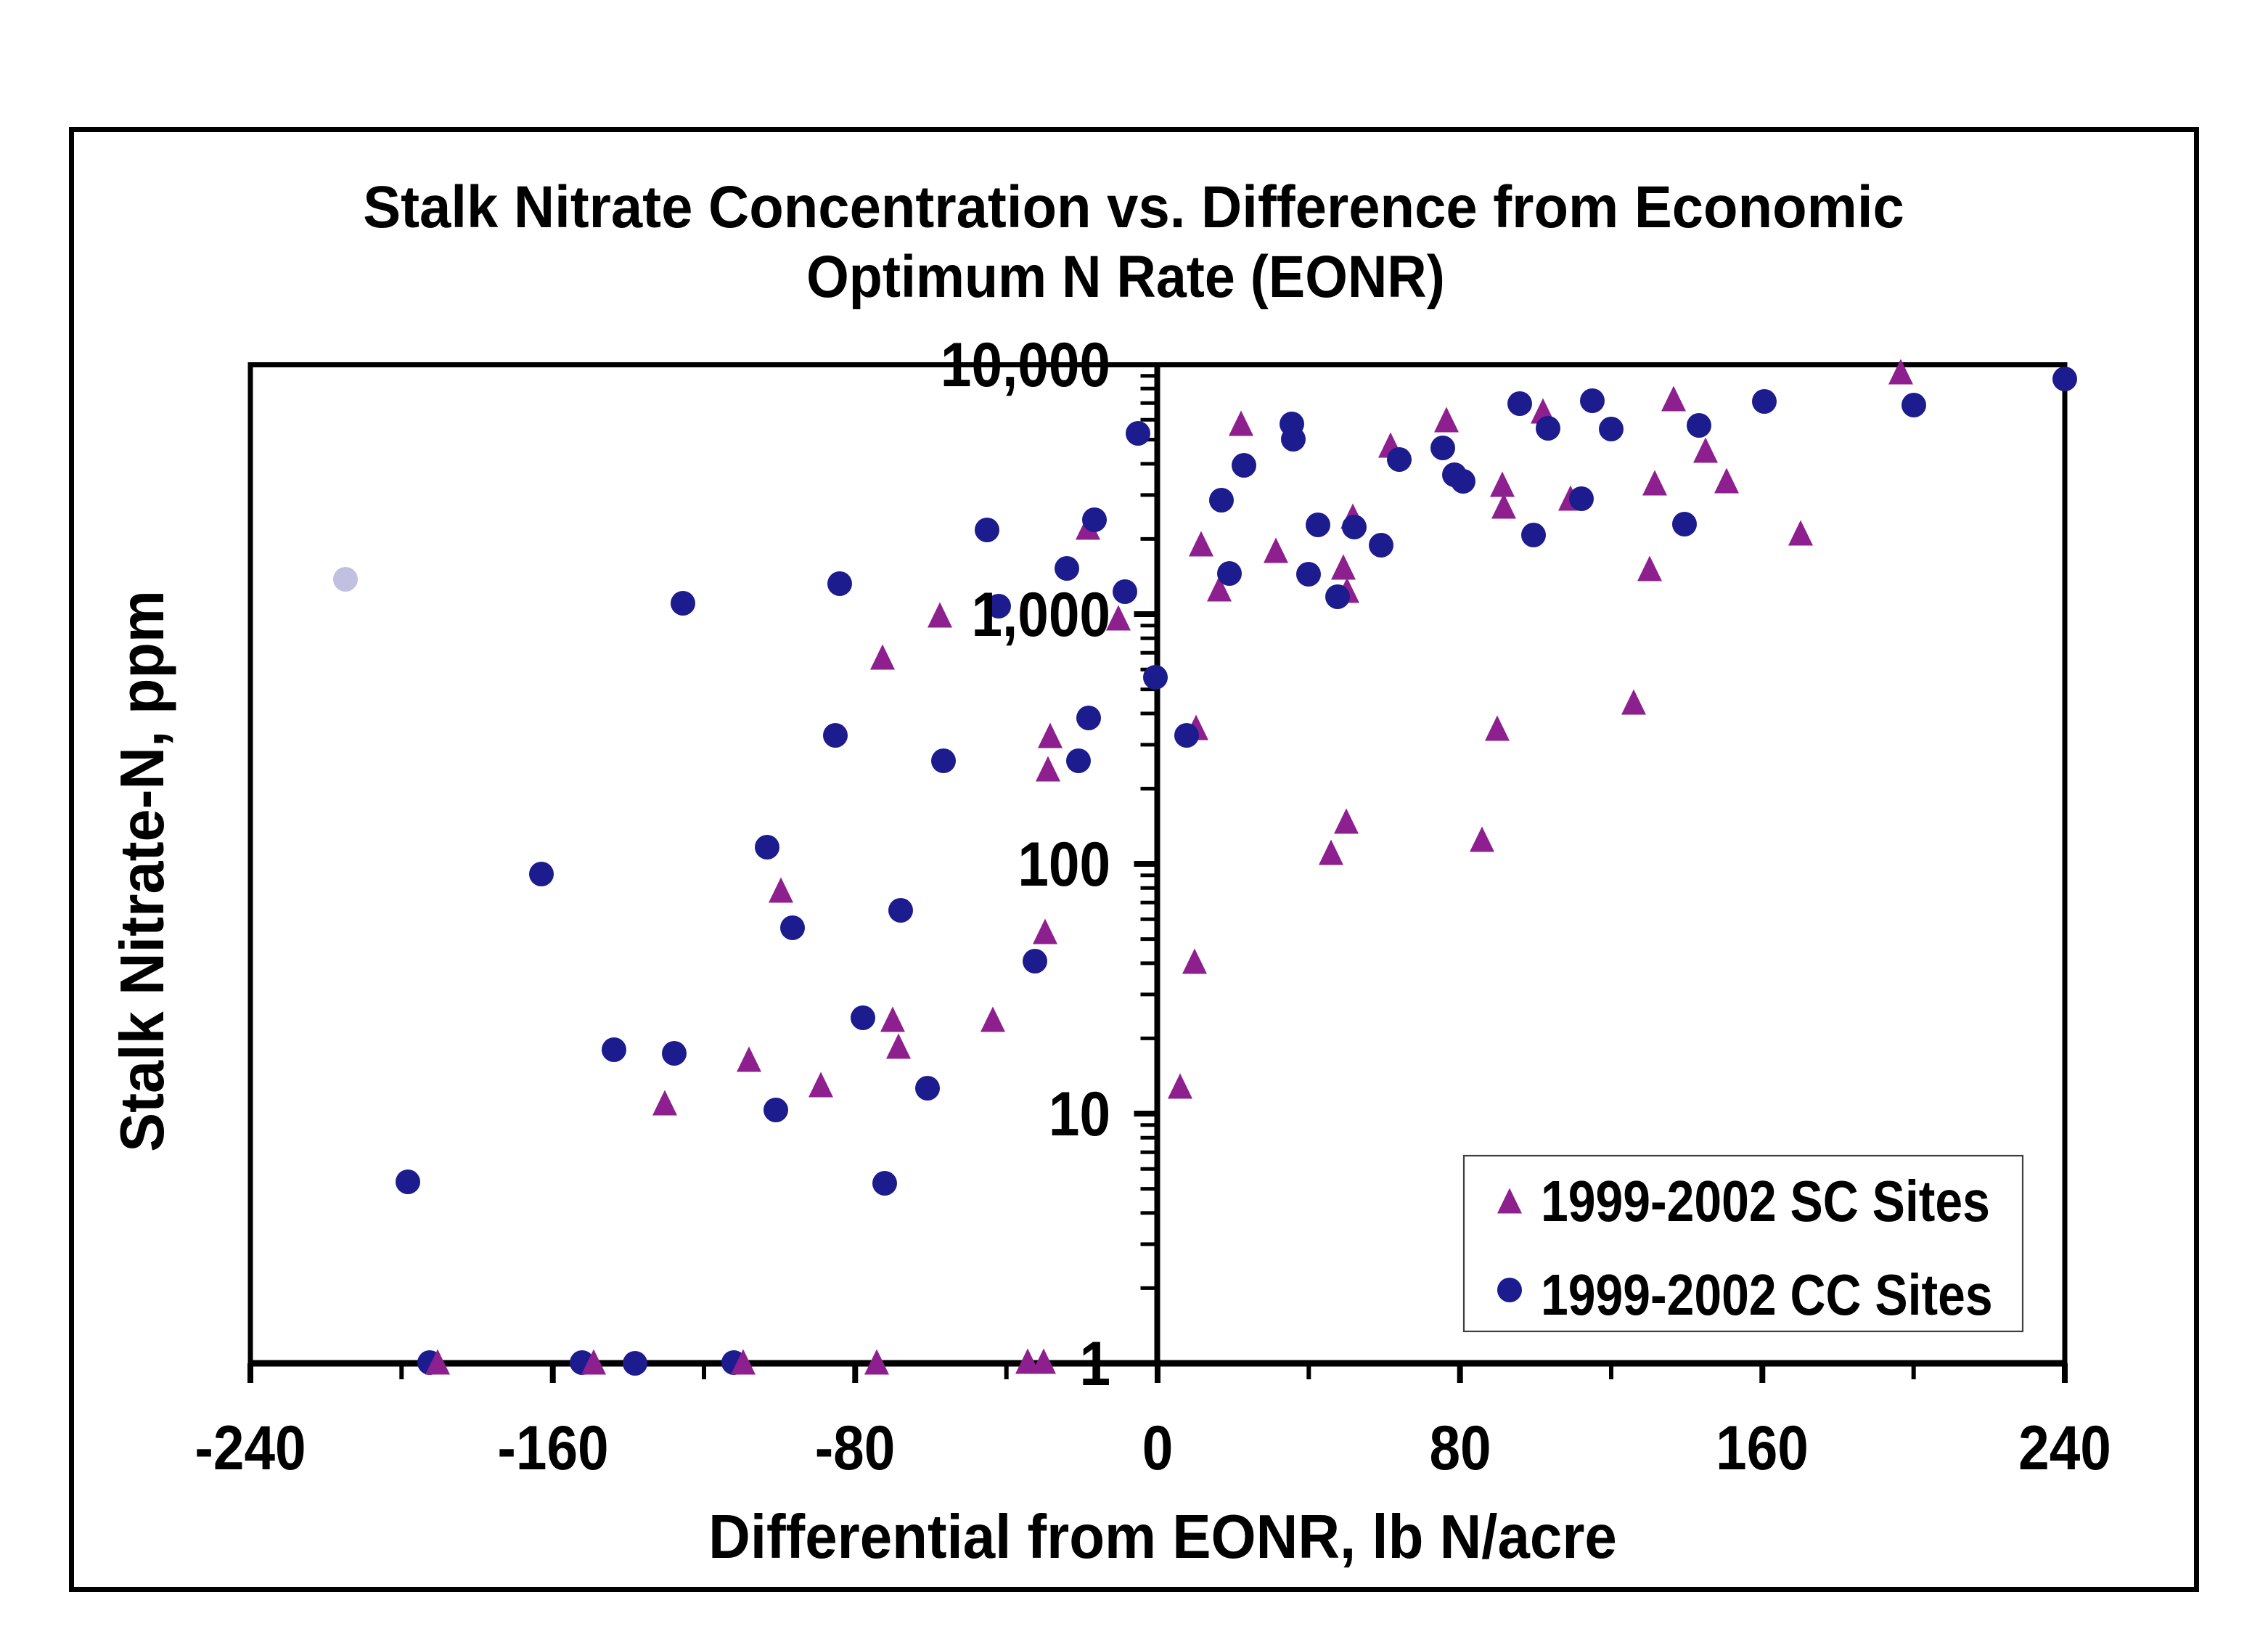 The width and height of the screenshot is (2268, 1637). I want to click on svg-text: 10, so click(1079, 1114).